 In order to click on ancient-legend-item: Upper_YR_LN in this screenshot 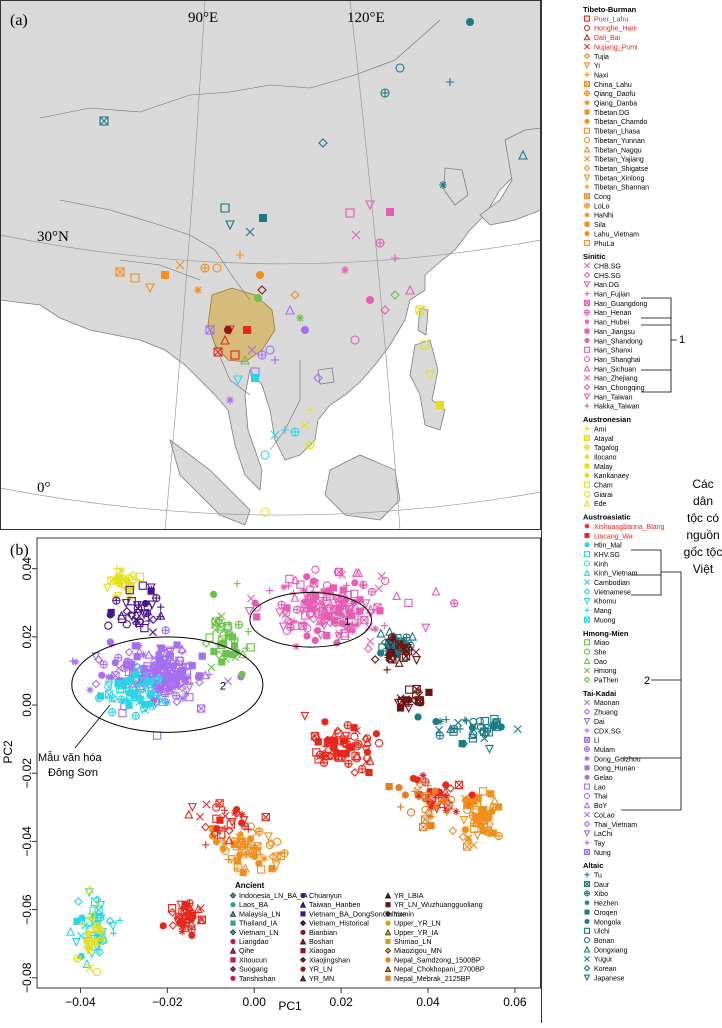, I will do `click(417, 923)`.